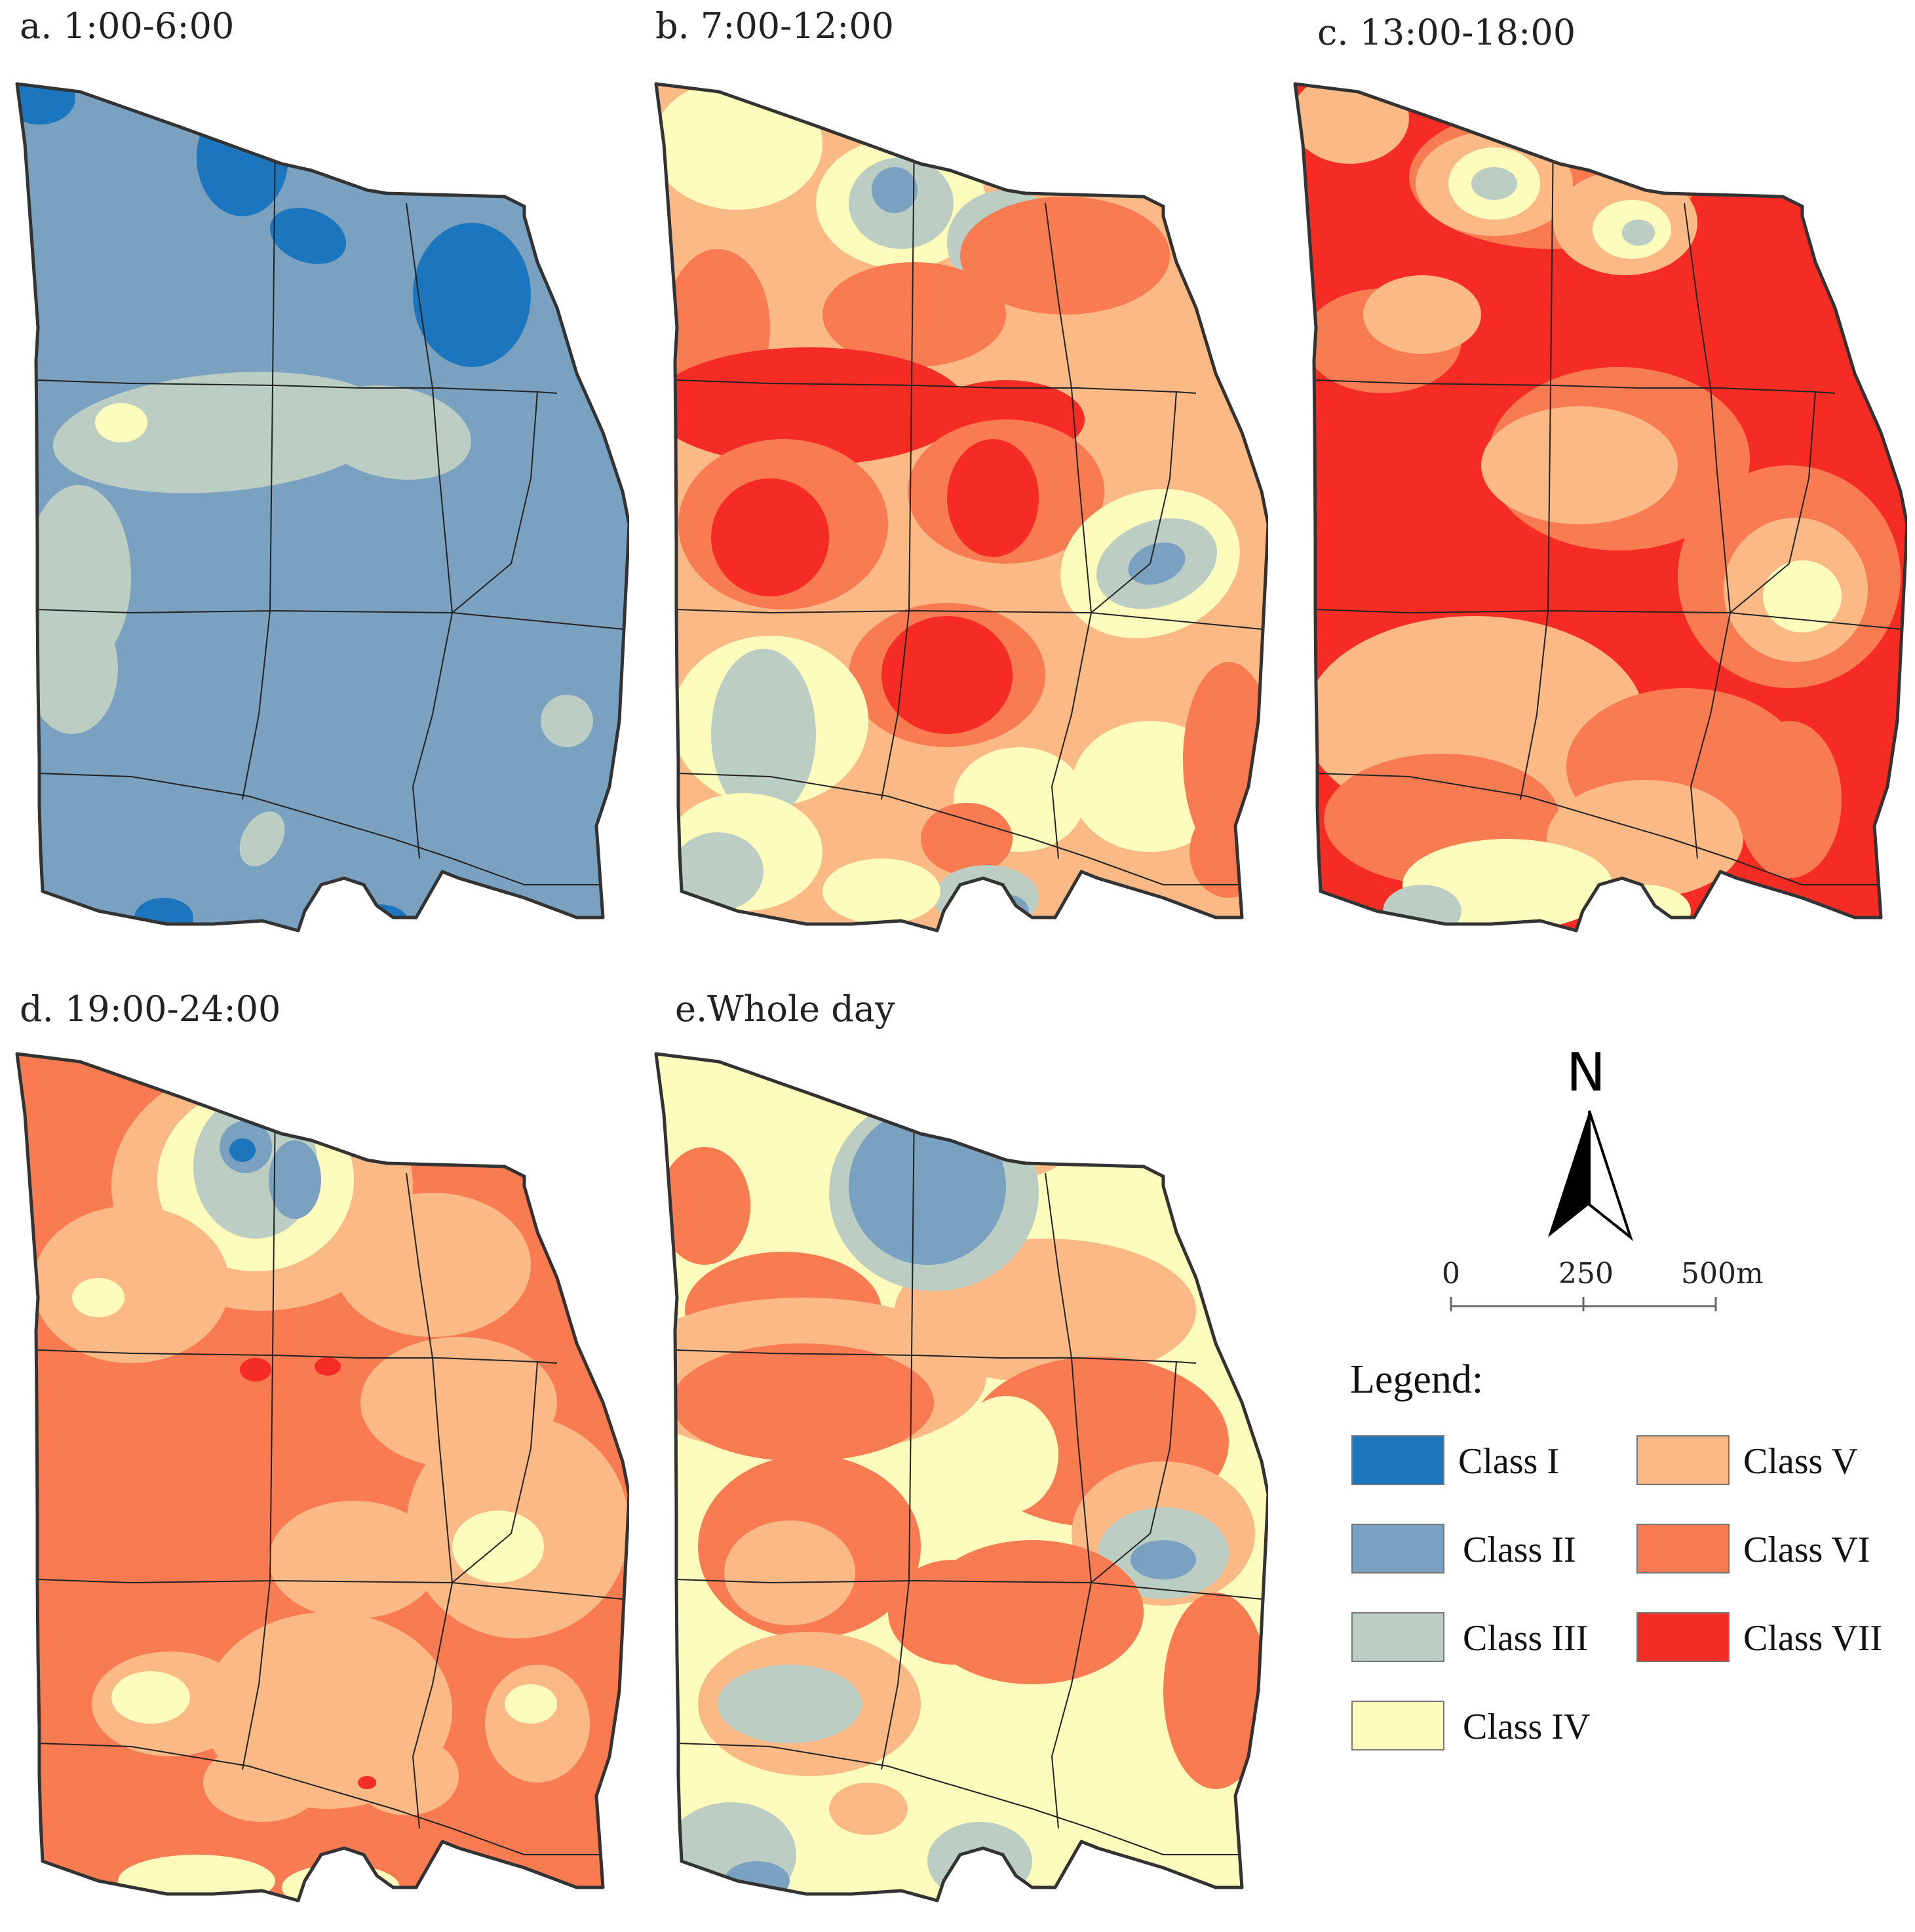  Describe the element at coordinates (1526, 1638) in the screenshot. I see `legend-label: Class III` at that location.